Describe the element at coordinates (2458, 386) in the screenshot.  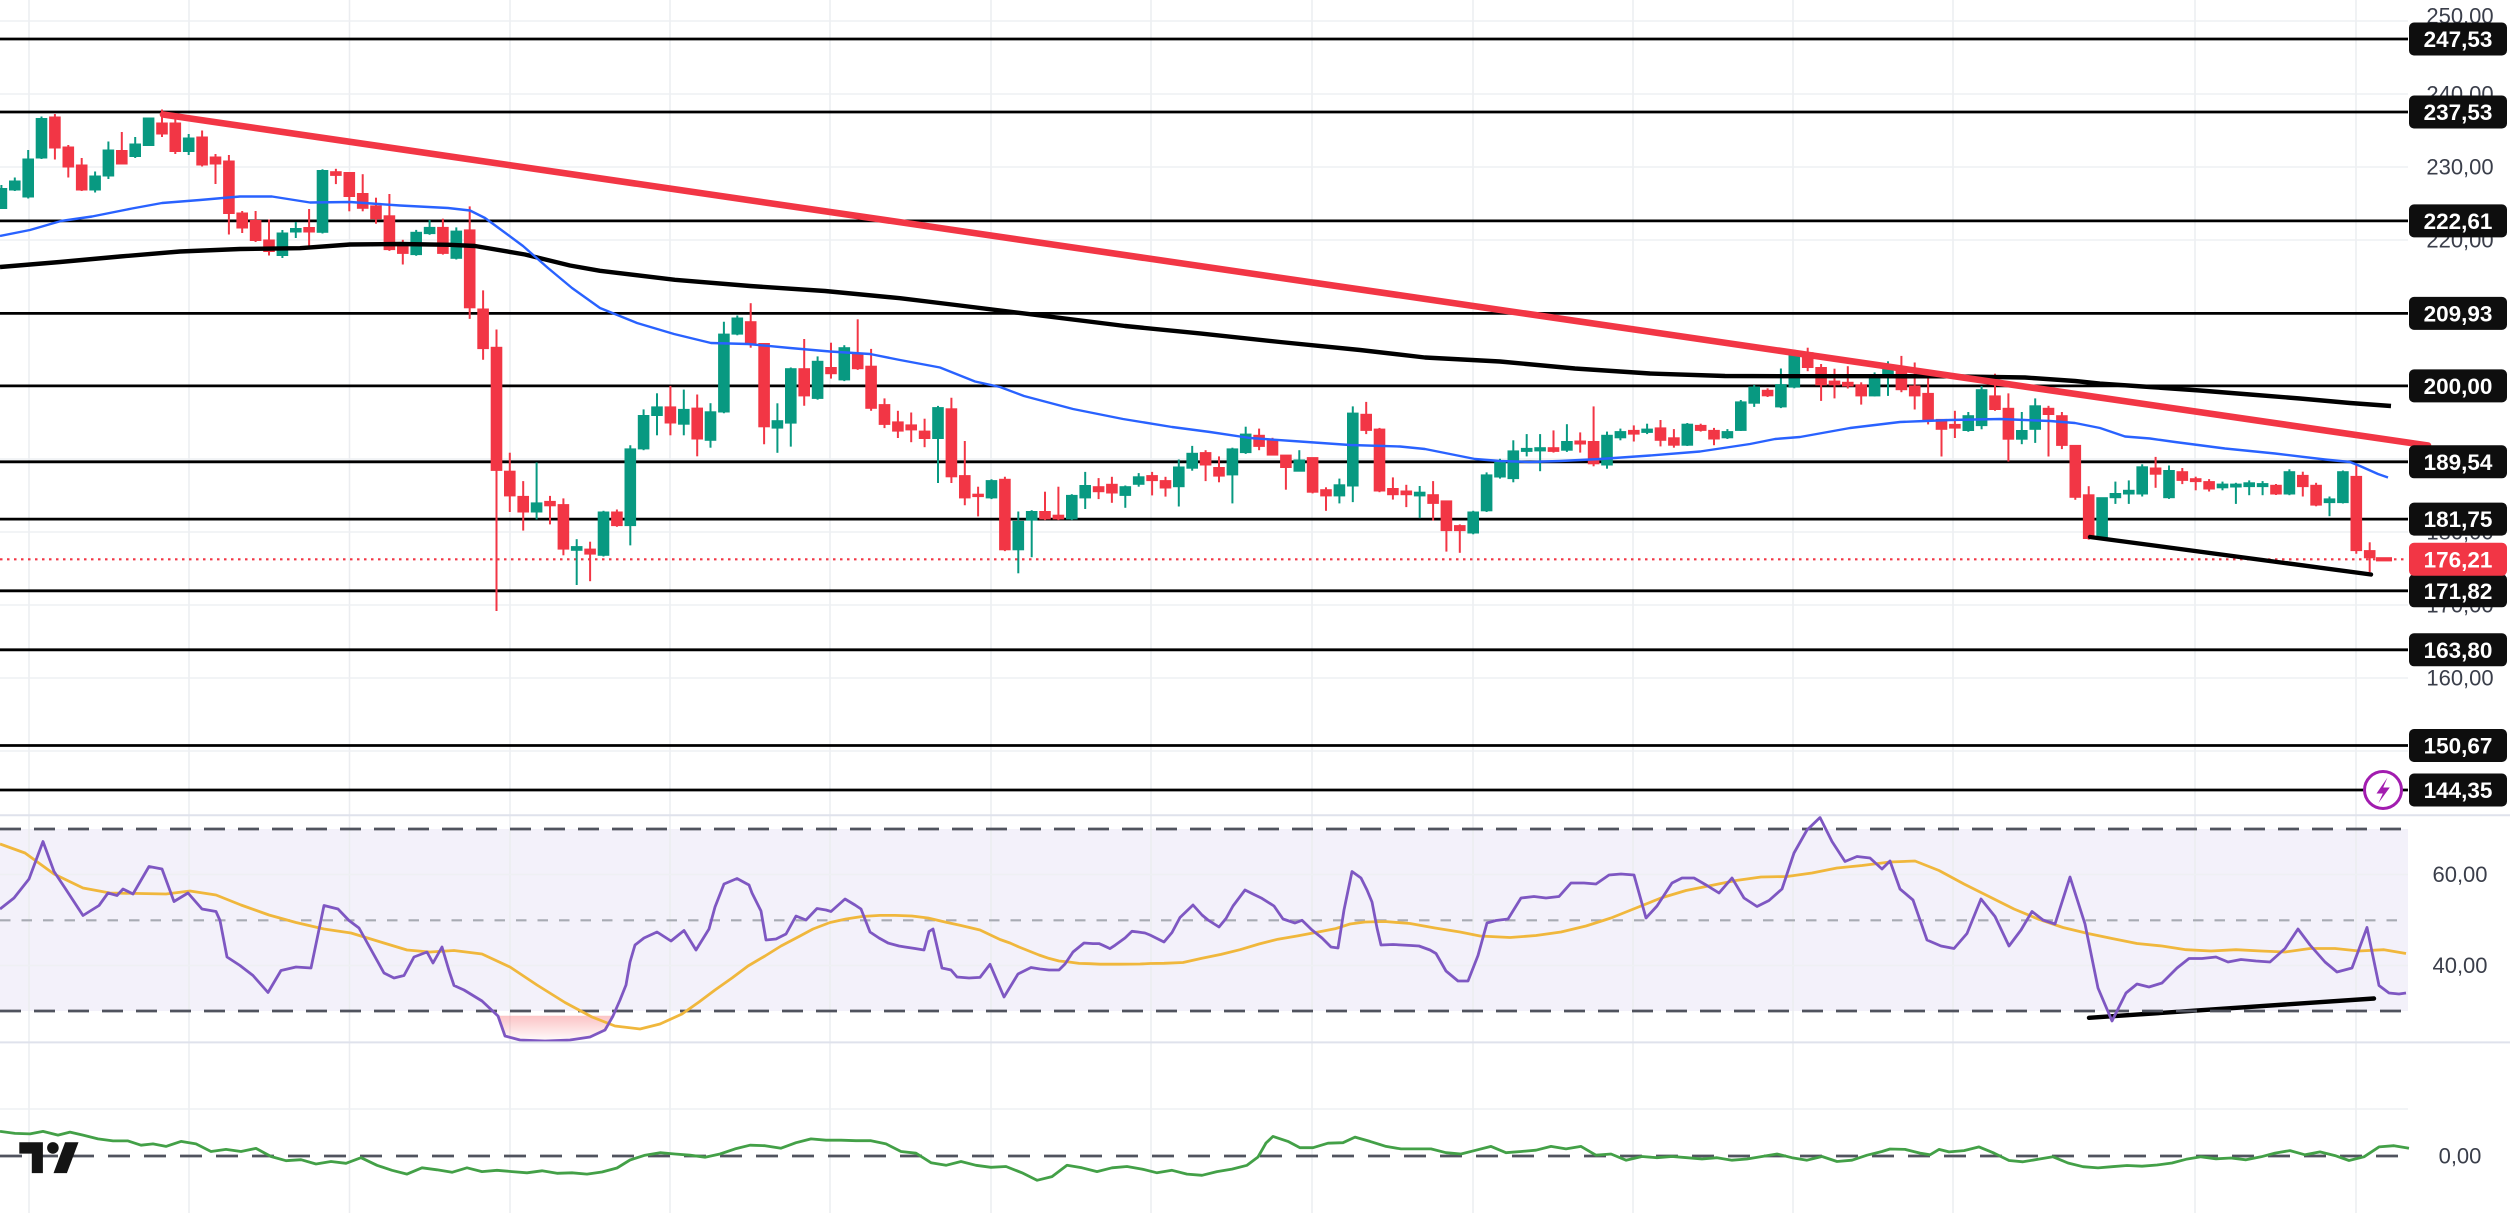
I see `svg-text: 200,00` at that location.